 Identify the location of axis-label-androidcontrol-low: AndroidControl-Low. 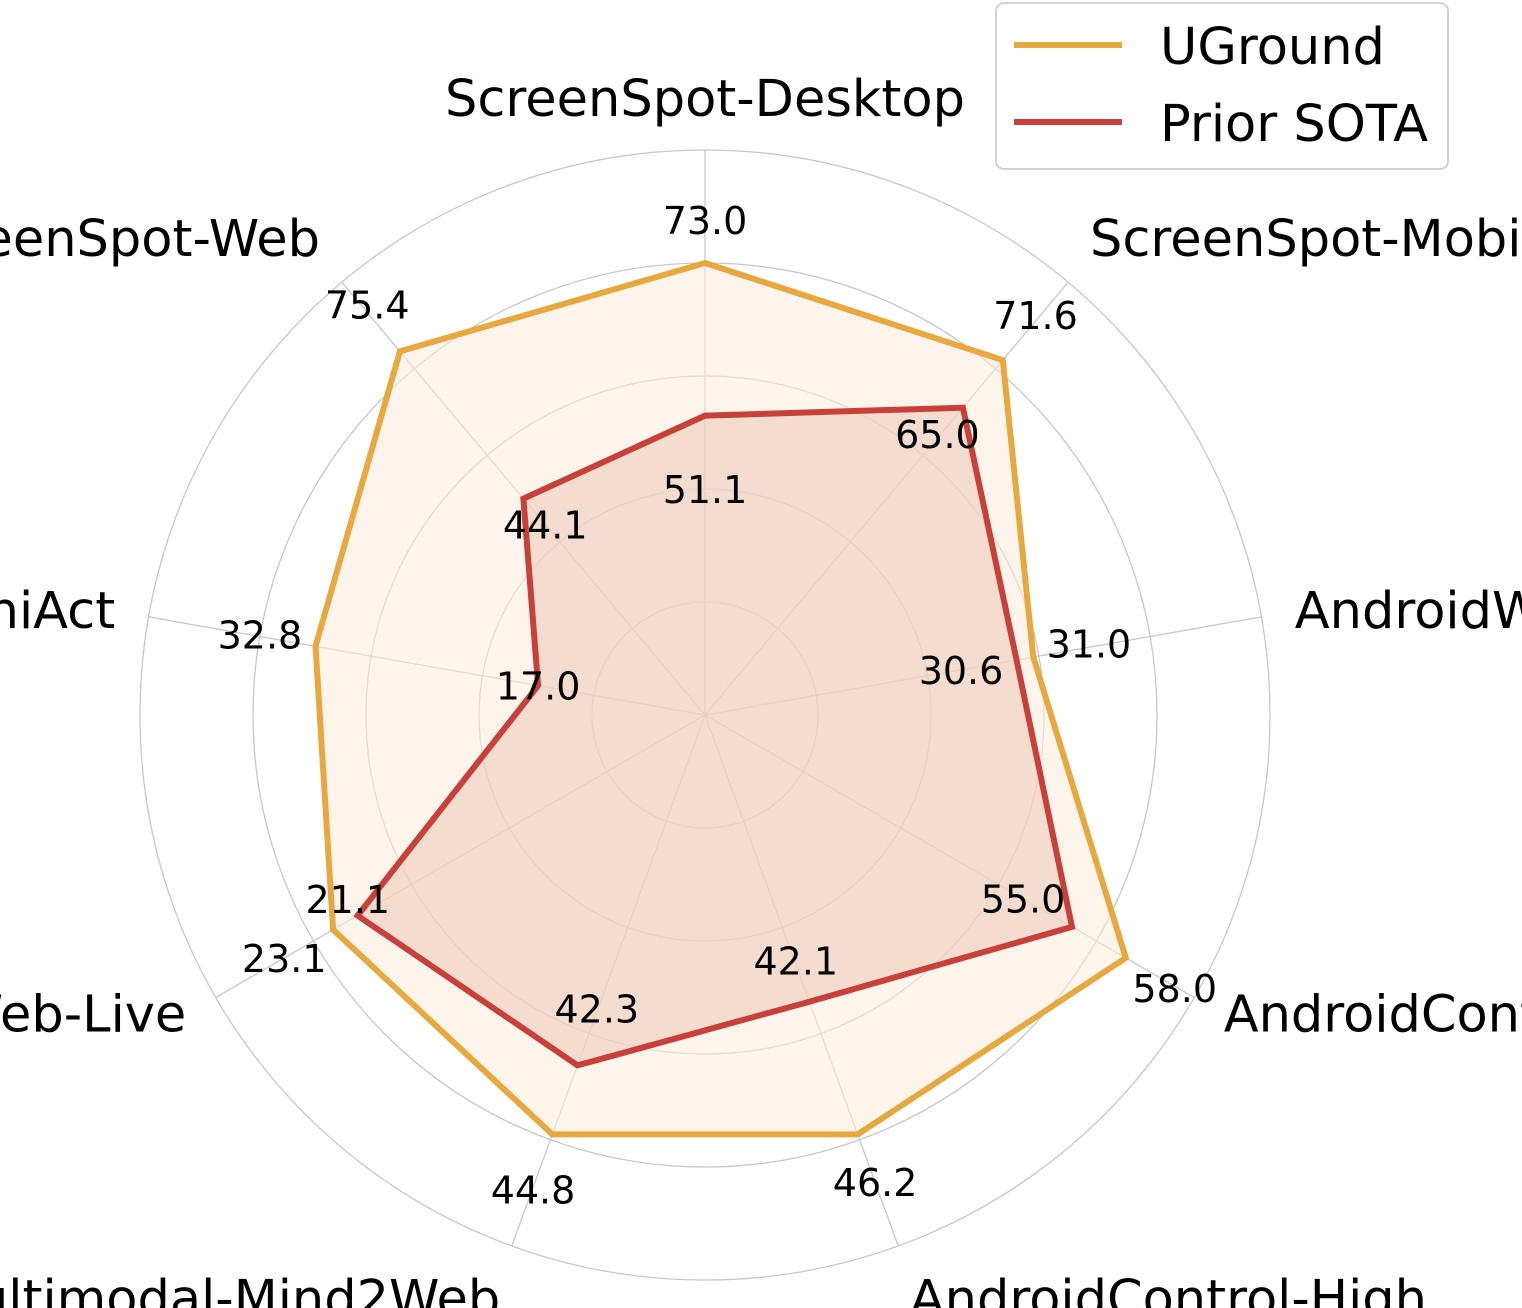
(1373, 1014).